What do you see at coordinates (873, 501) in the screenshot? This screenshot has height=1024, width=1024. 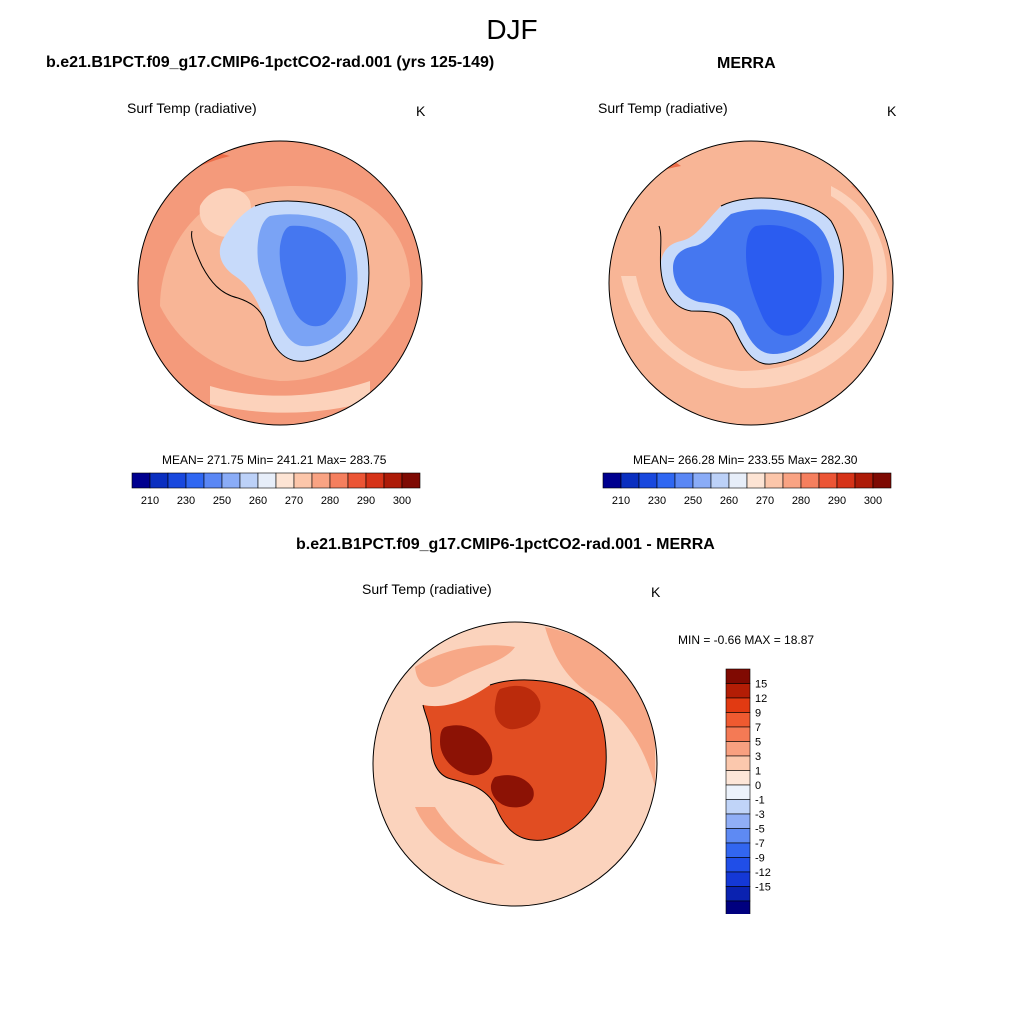 I see `panel2-colorbar-label: 300` at bounding box center [873, 501].